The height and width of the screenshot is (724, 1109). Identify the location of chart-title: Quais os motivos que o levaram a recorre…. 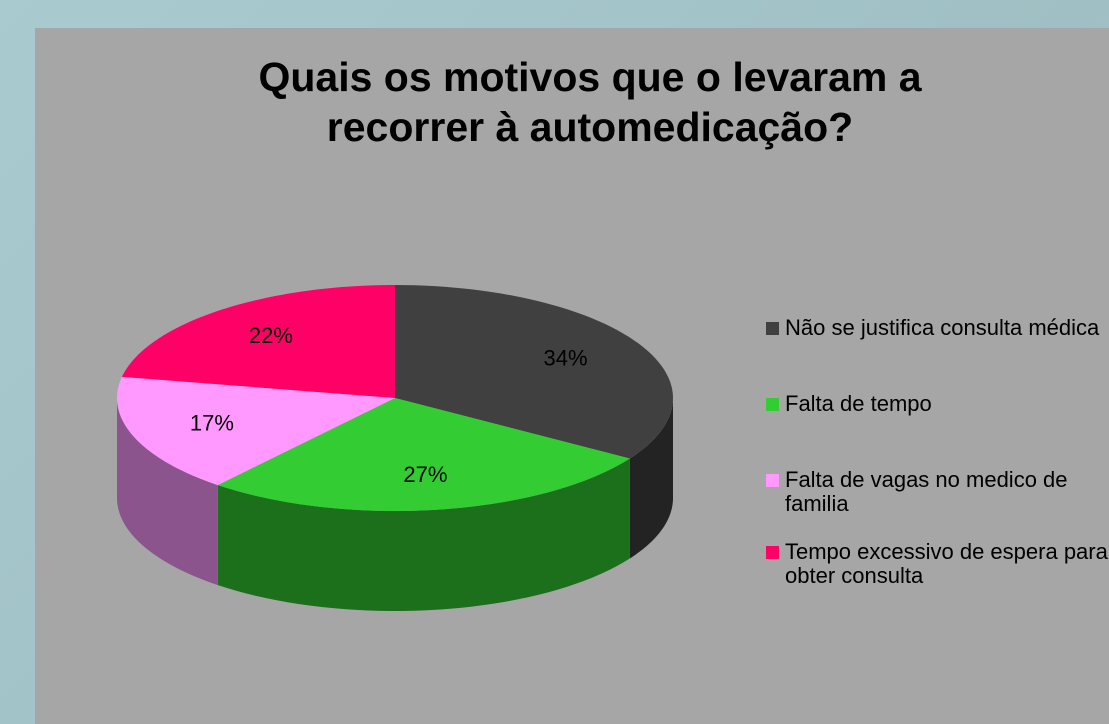
(590, 102).